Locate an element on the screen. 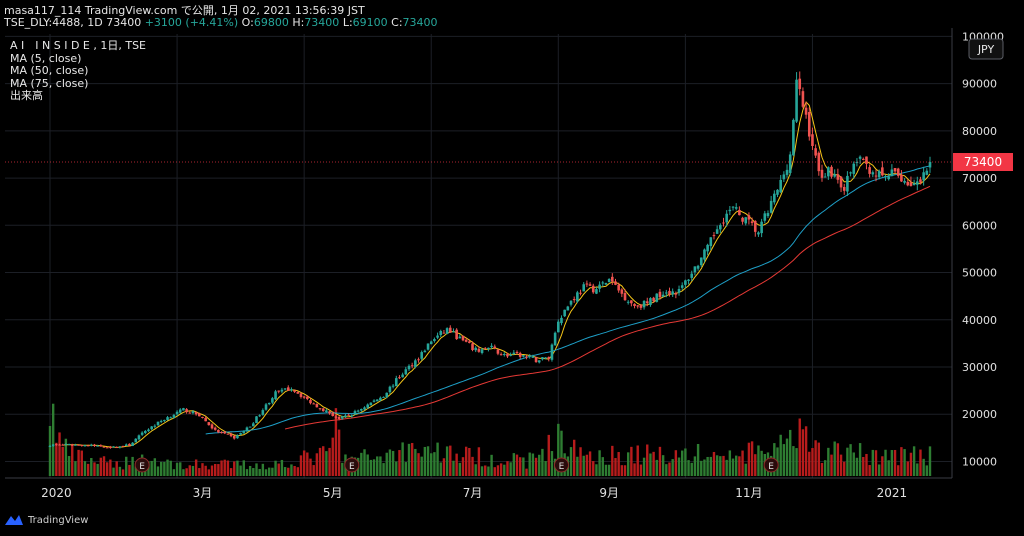 The image size is (1024, 536). currency-badge-label: JPY is located at coordinates (986, 49).